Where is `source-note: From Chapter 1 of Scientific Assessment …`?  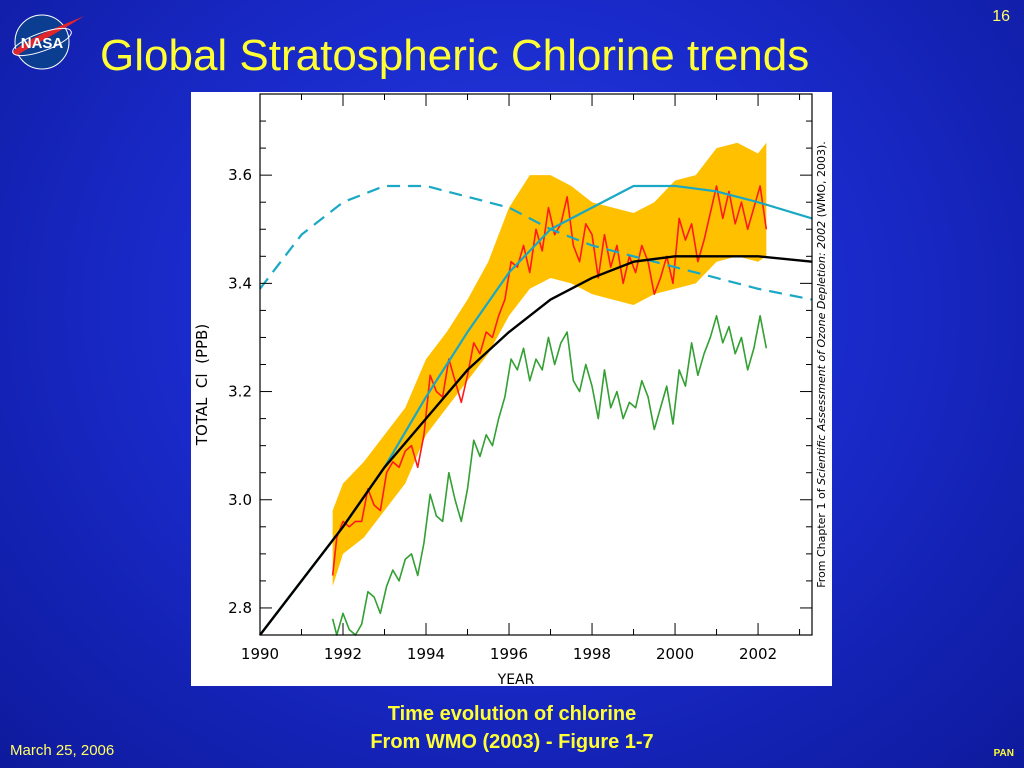
source-note: From Chapter 1 of Scientific Assessment … is located at coordinates (821, 364).